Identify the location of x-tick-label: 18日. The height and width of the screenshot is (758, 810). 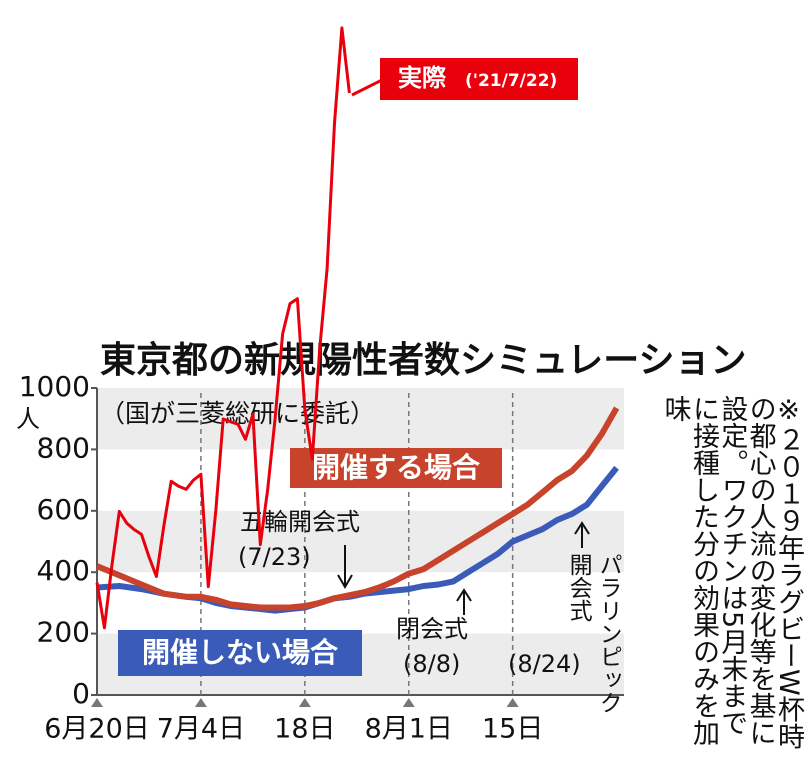
(304, 729).